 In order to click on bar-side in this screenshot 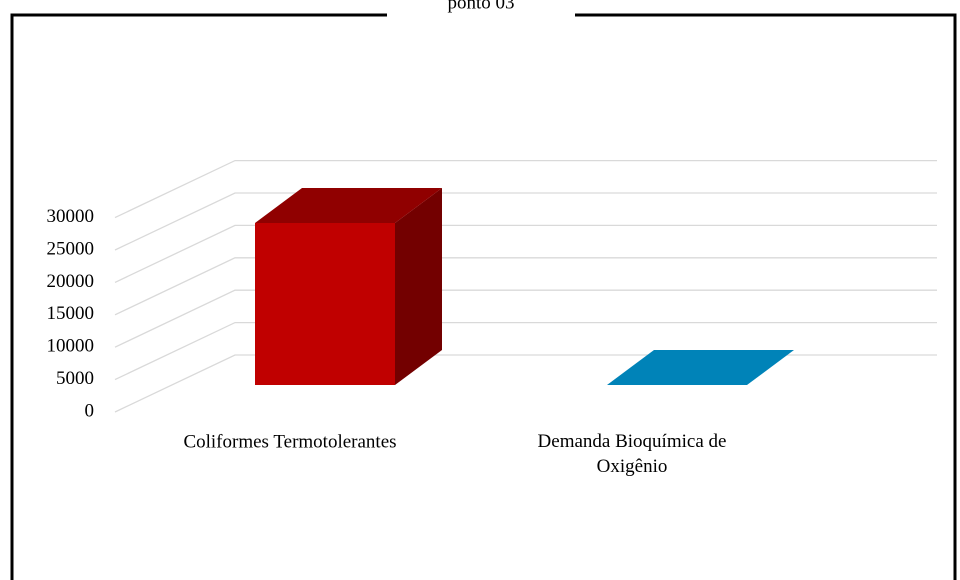, I will do `click(418, 286)`.